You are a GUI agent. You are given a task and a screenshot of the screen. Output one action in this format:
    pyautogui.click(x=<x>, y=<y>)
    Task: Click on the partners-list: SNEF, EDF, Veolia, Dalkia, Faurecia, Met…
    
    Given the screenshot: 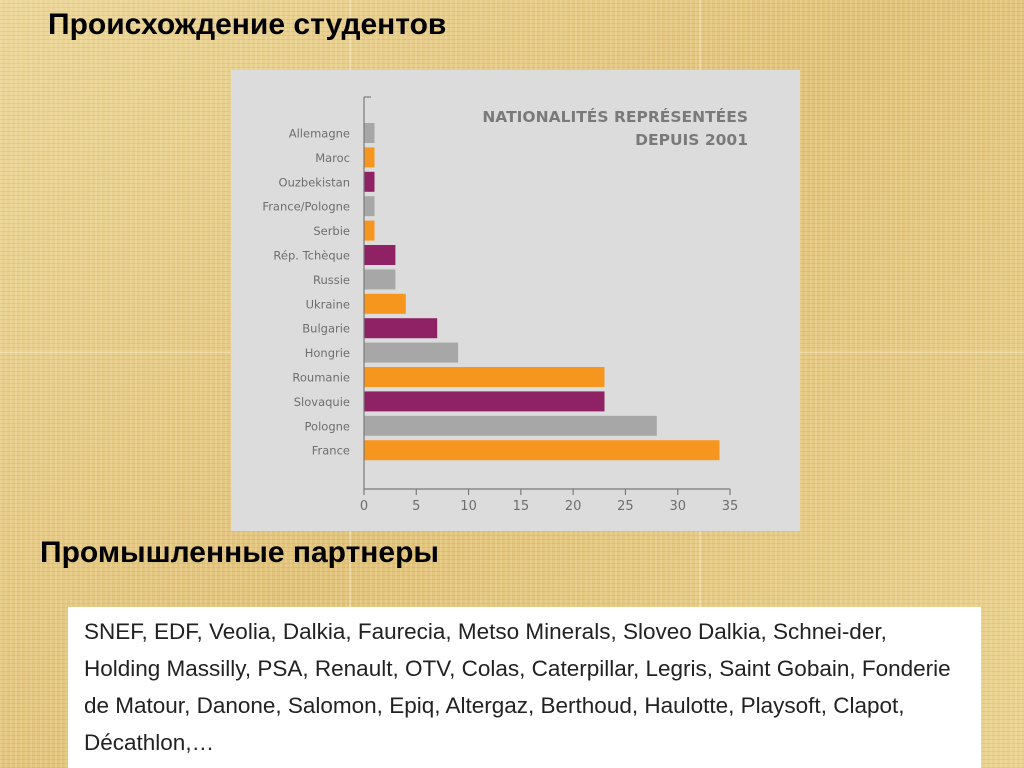 What is the action you would take?
    pyautogui.click(x=517, y=687)
    